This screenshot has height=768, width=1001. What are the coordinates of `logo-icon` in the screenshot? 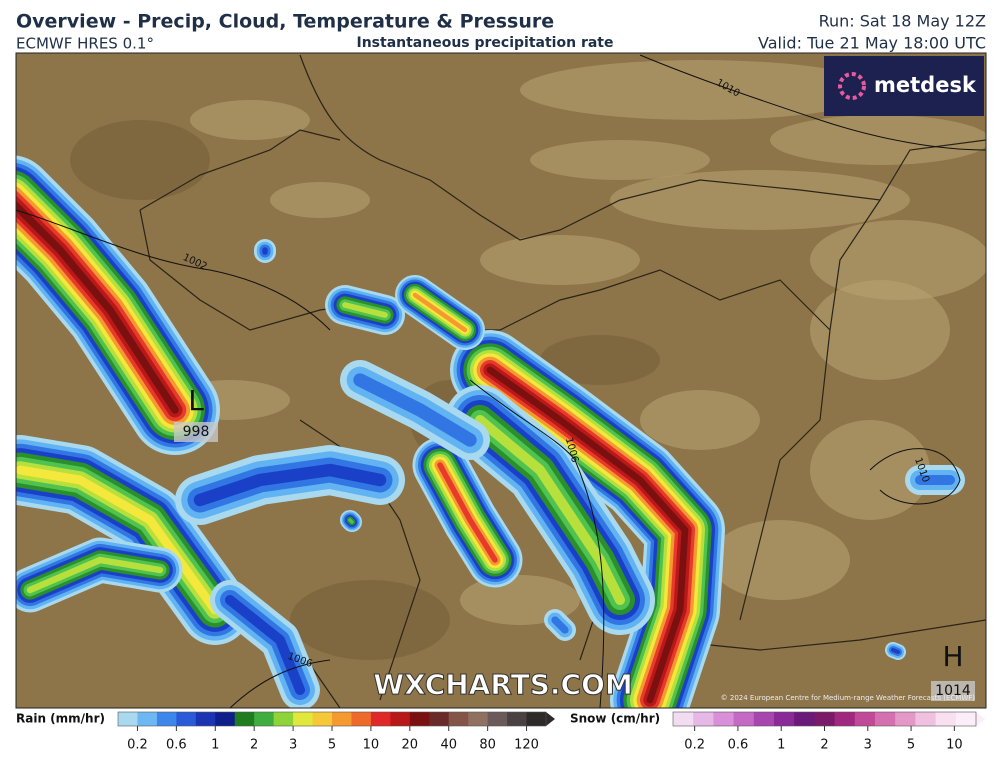 It's located at (852, 86).